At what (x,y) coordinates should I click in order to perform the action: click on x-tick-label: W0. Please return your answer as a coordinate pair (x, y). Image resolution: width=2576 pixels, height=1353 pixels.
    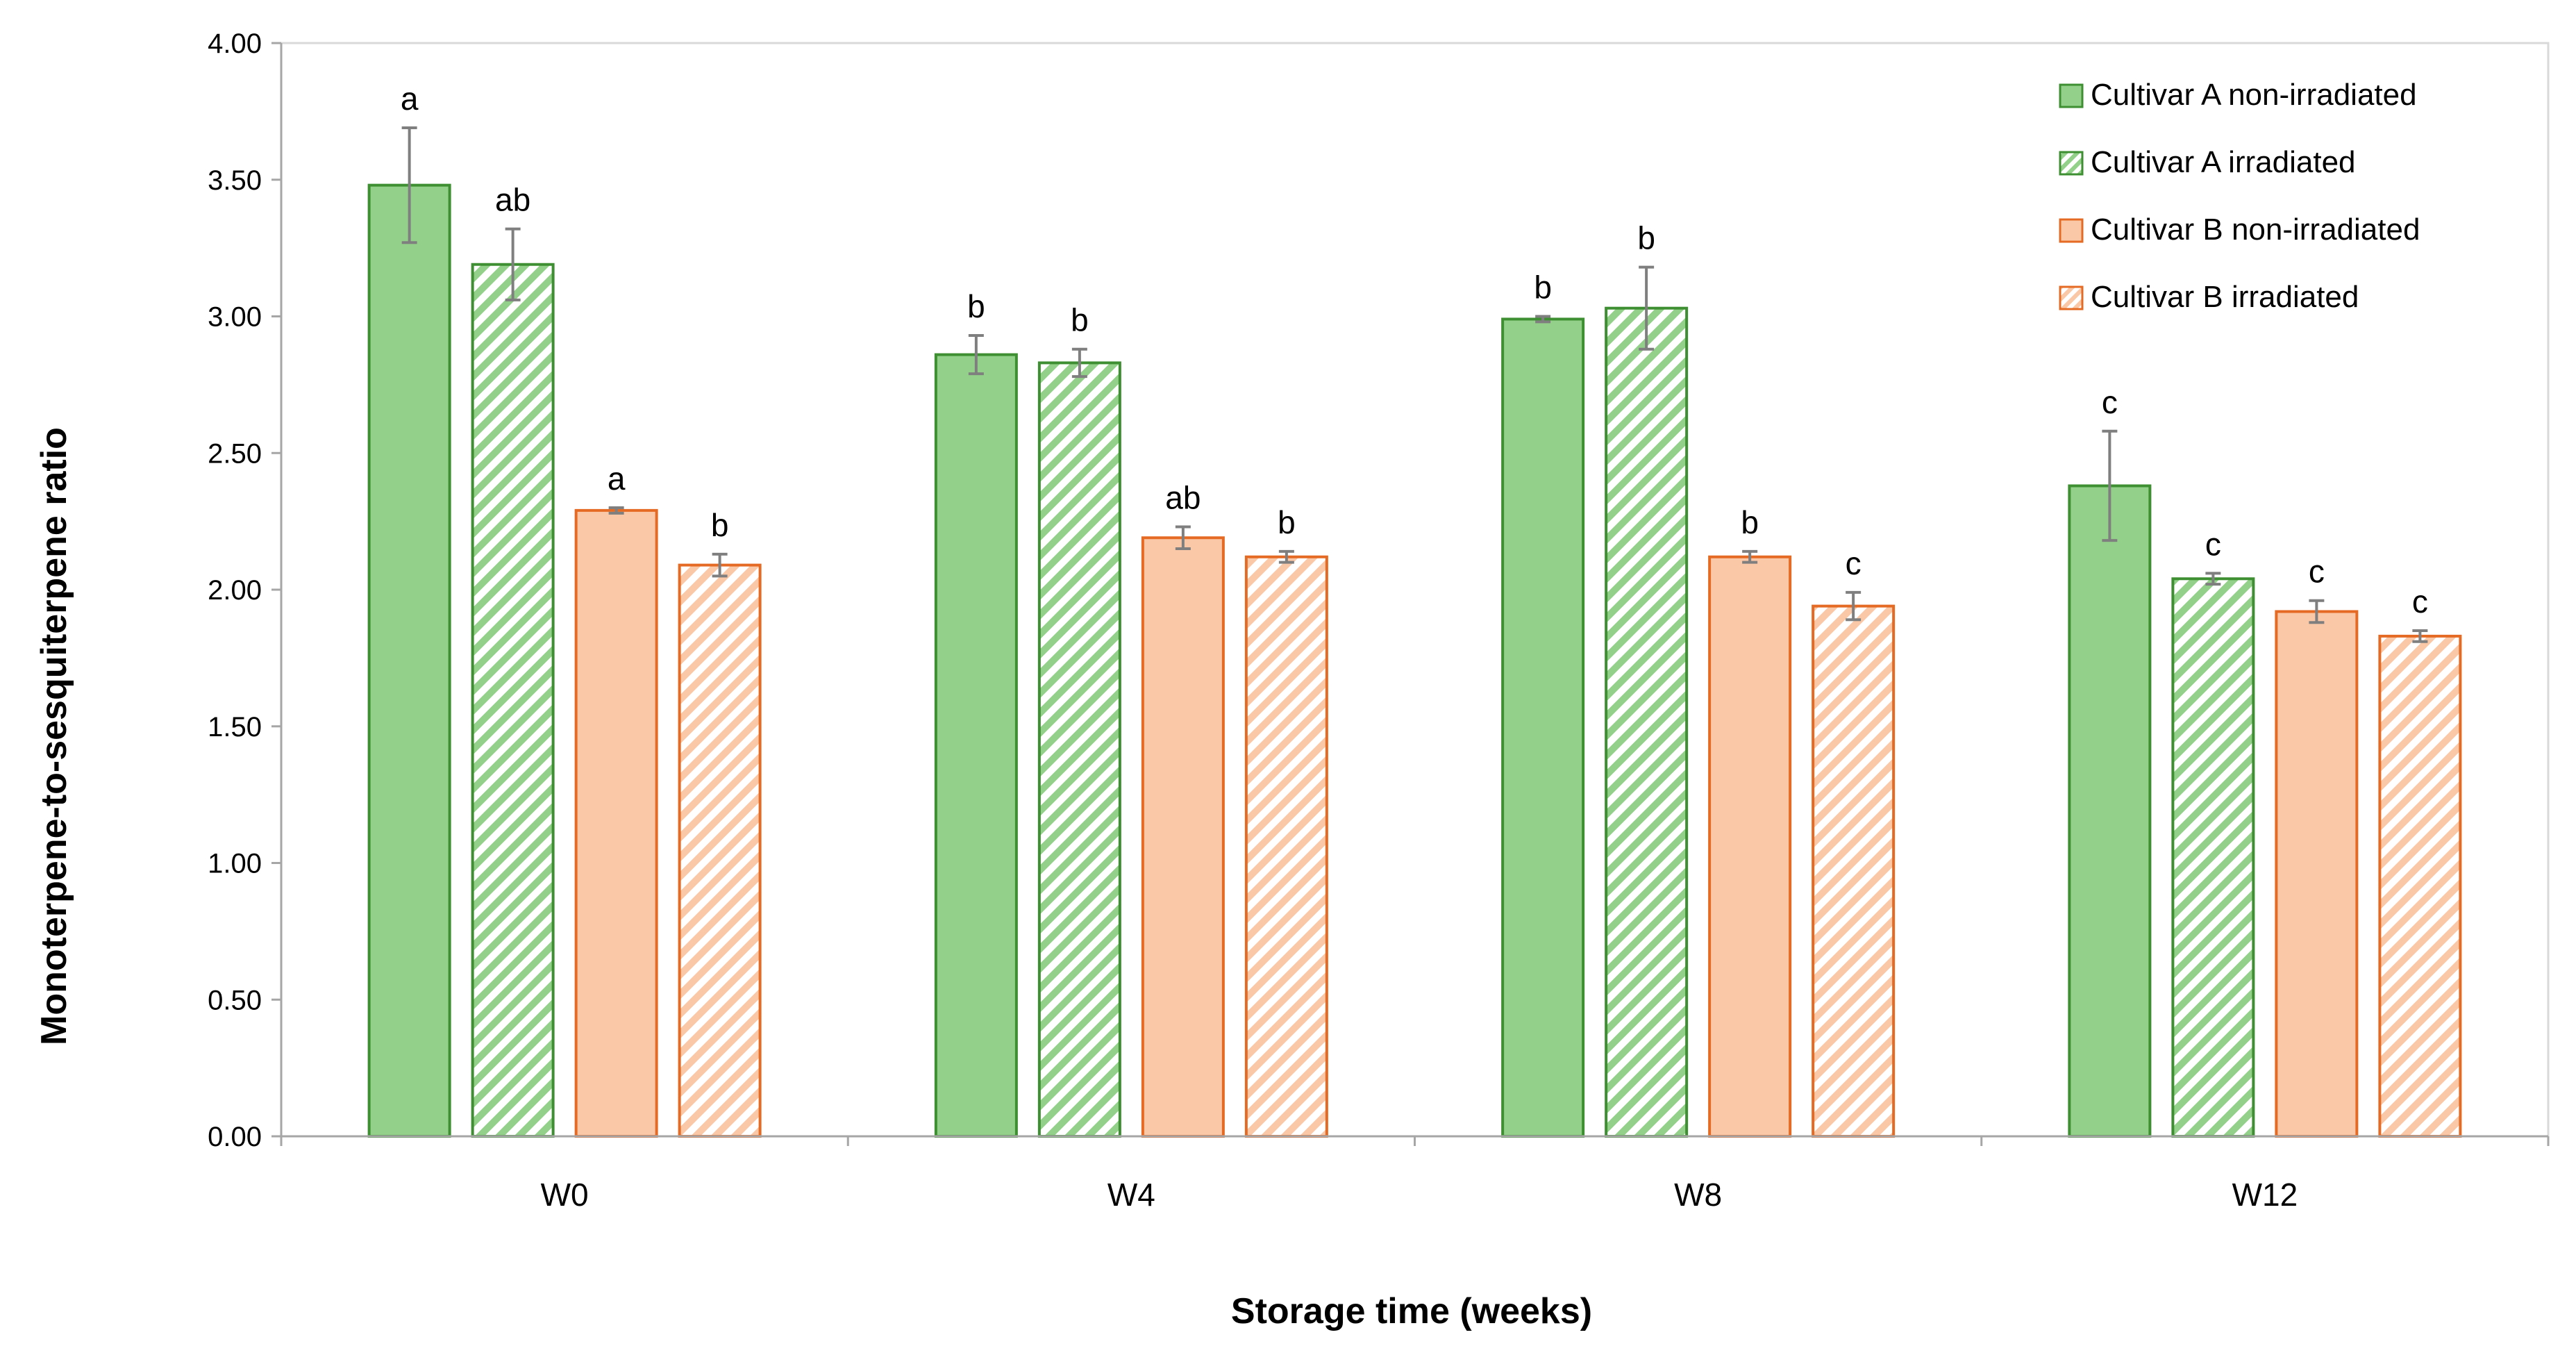
    Looking at the image, I should click on (565, 1195).